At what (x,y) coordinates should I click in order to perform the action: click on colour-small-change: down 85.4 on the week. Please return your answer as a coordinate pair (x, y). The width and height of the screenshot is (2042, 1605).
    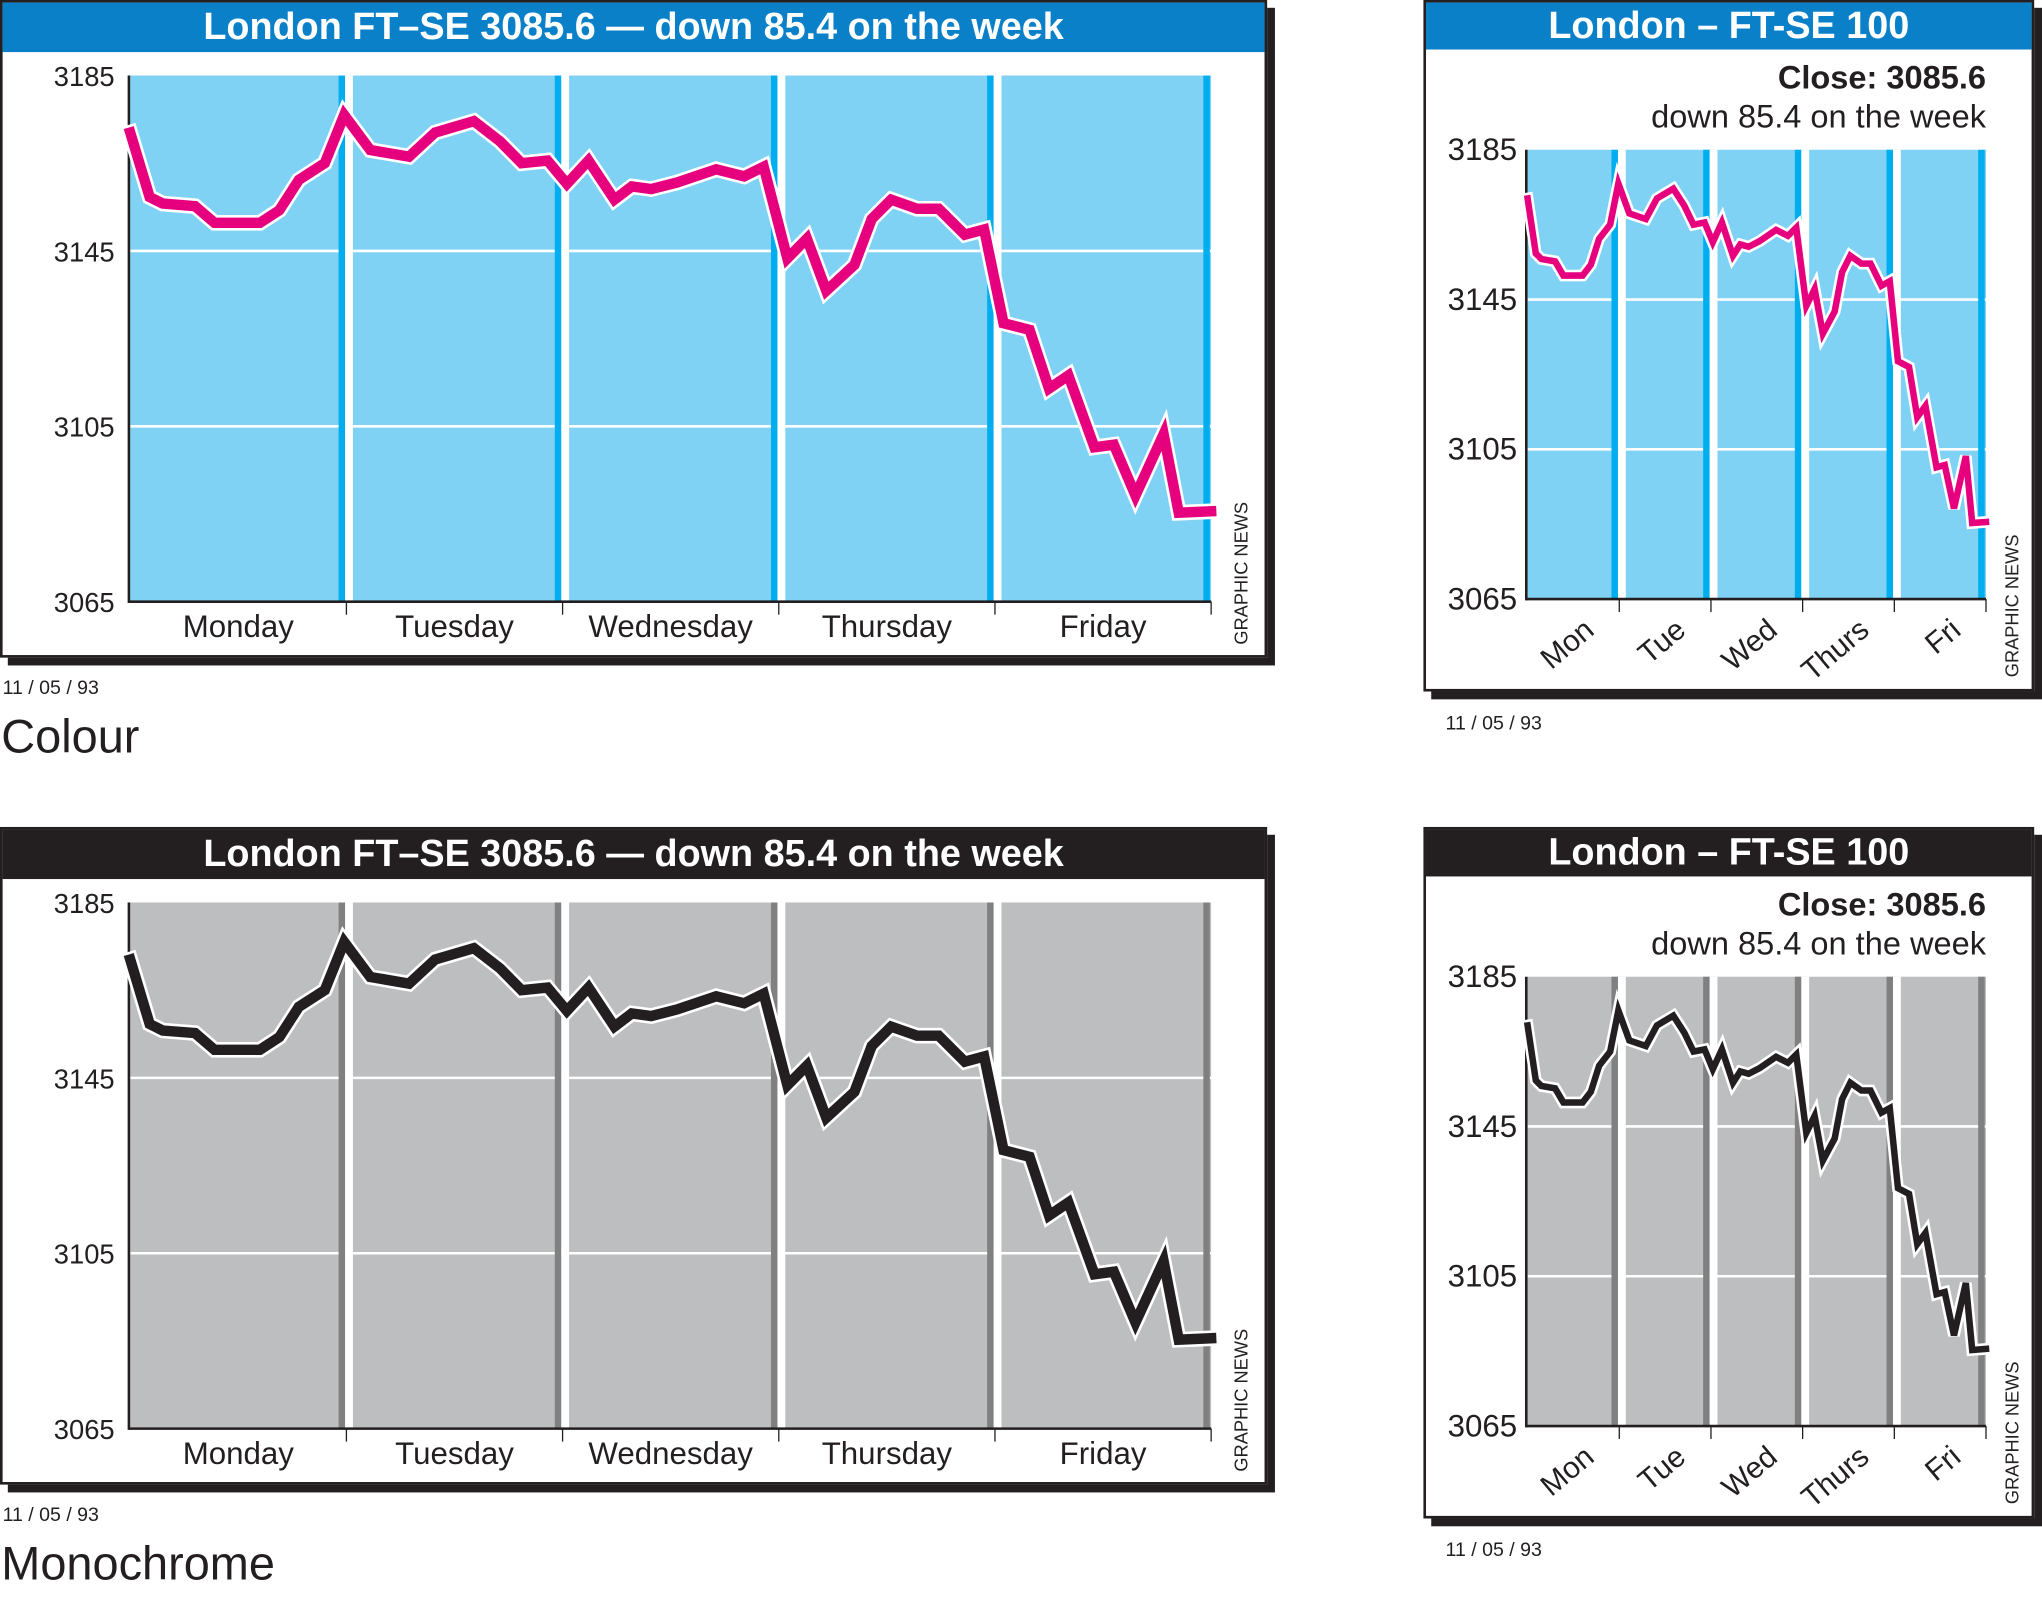
    Looking at the image, I should click on (1819, 117).